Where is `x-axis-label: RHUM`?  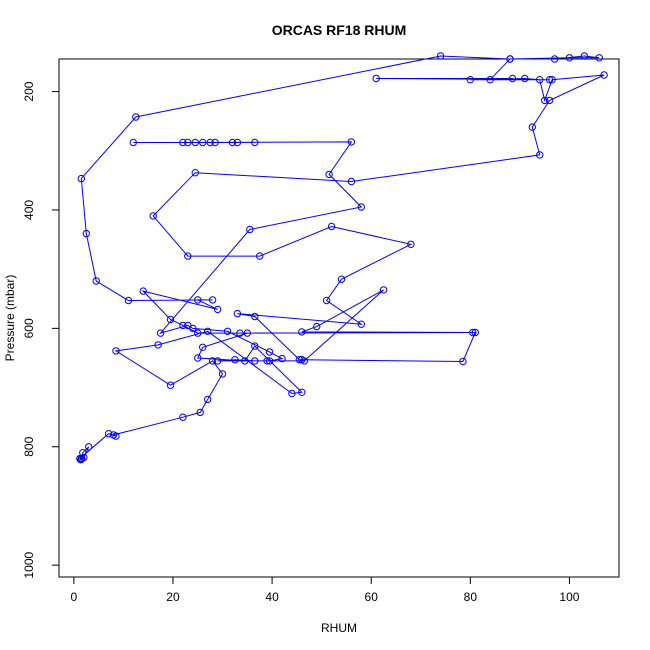
x-axis-label: RHUM is located at coordinates (339, 628).